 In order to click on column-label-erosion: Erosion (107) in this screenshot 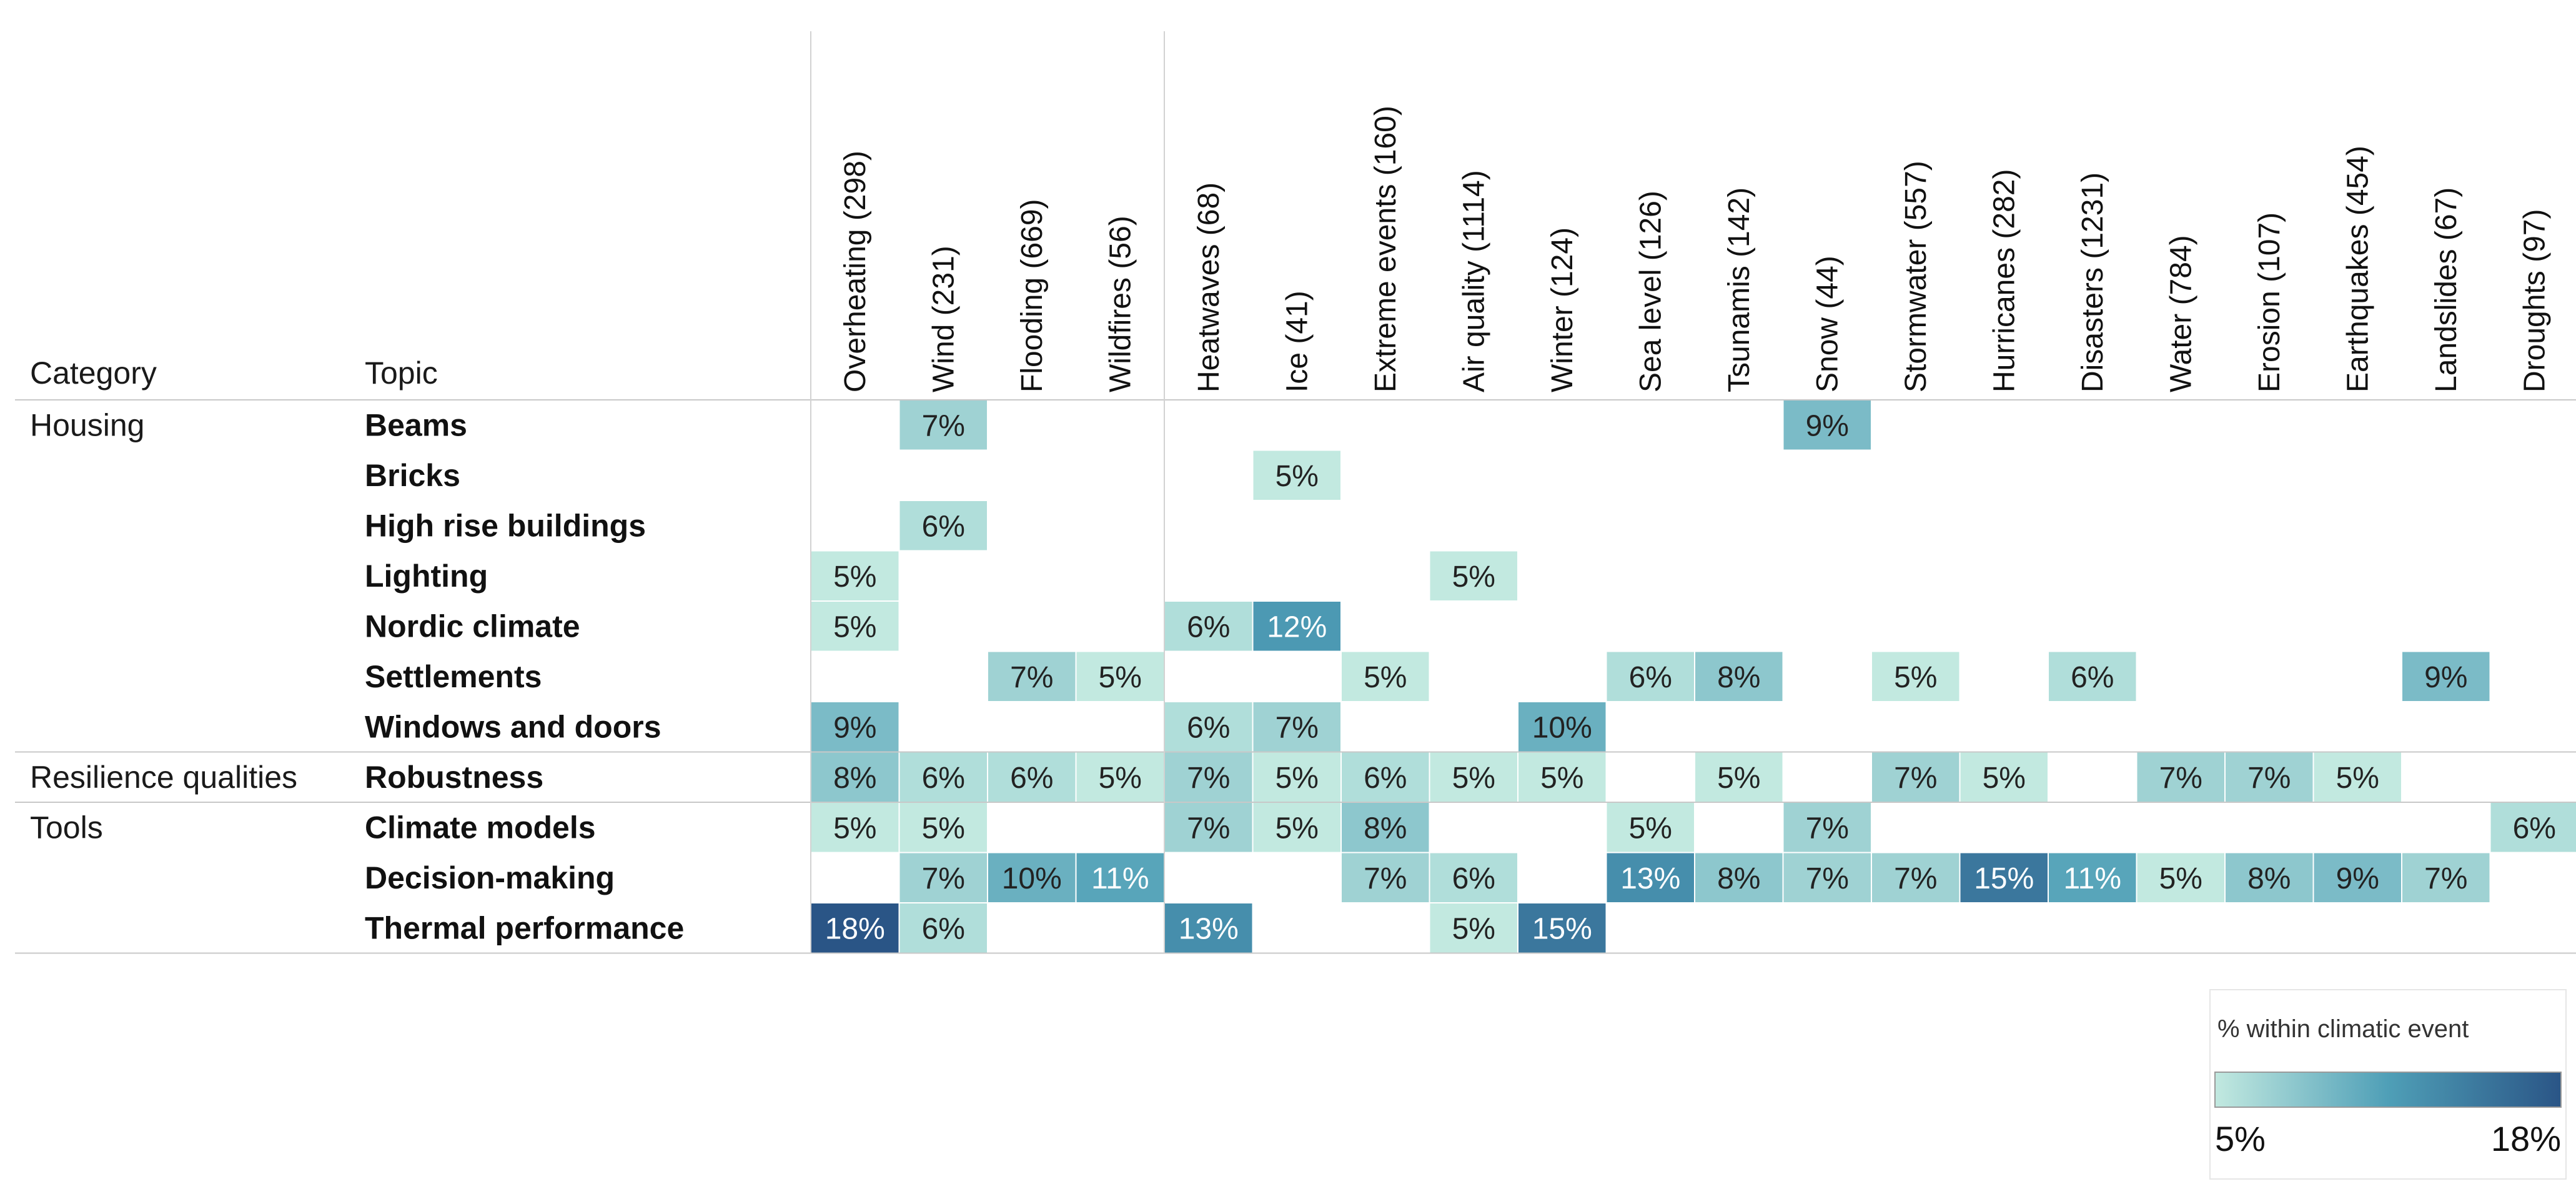, I will do `click(2269, 302)`.